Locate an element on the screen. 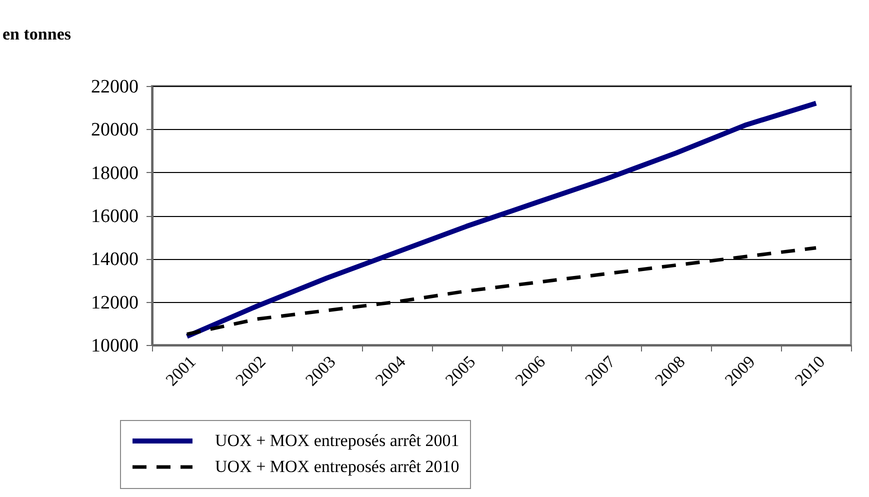 Image resolution: width=869 pixels, height=497 pixels. y-tick-label: 20000 is located at coordinates (114, 130).